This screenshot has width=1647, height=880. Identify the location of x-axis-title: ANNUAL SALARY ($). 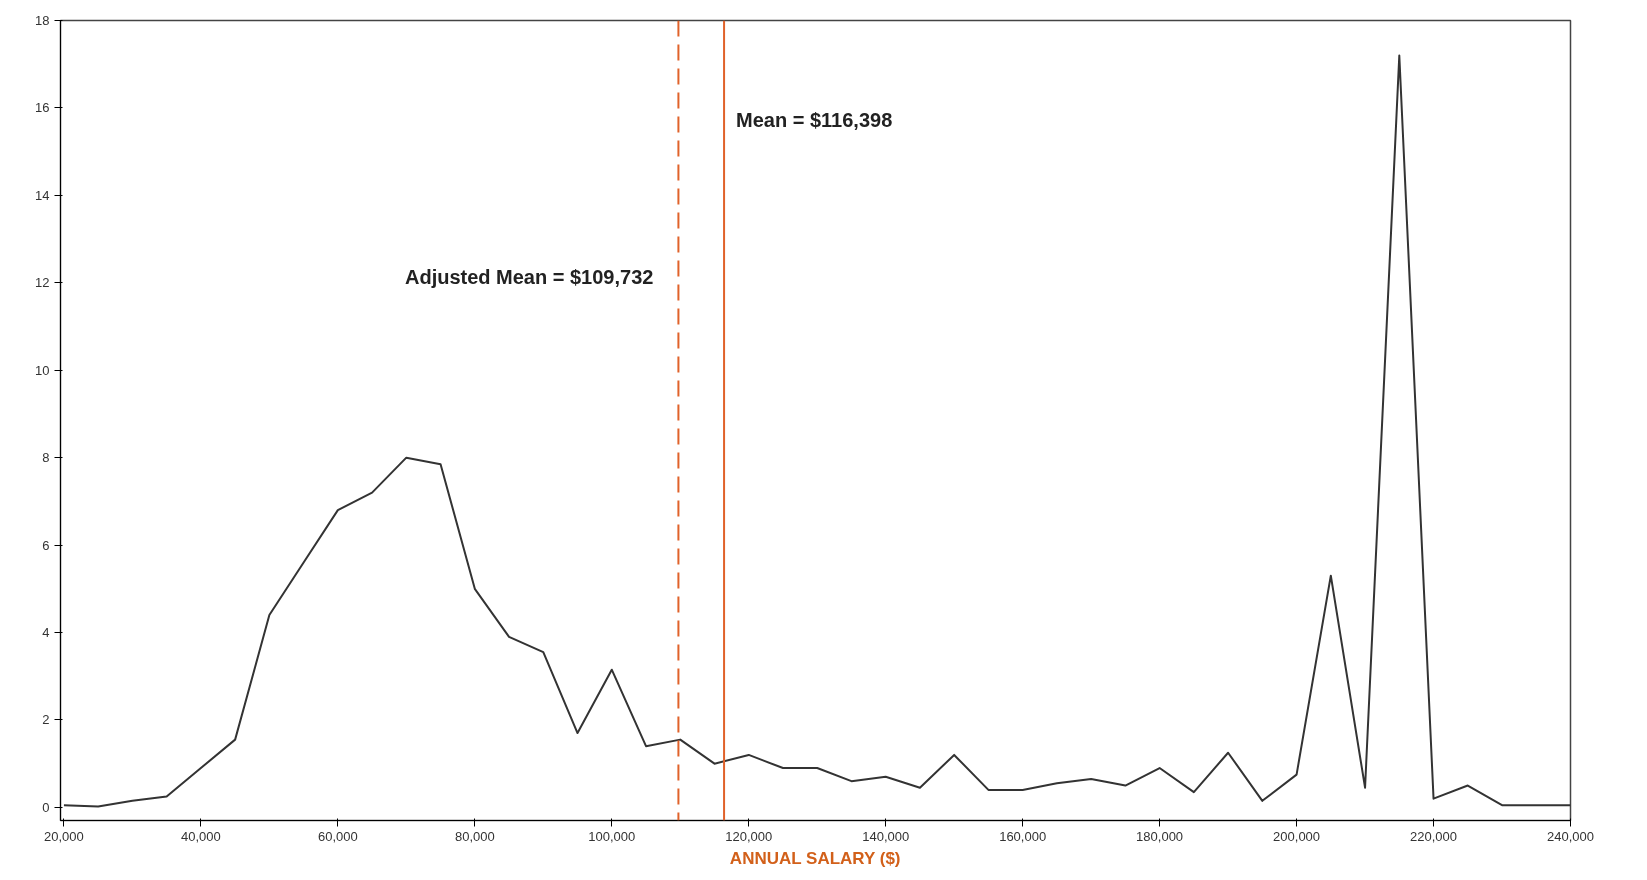
(815, 858).